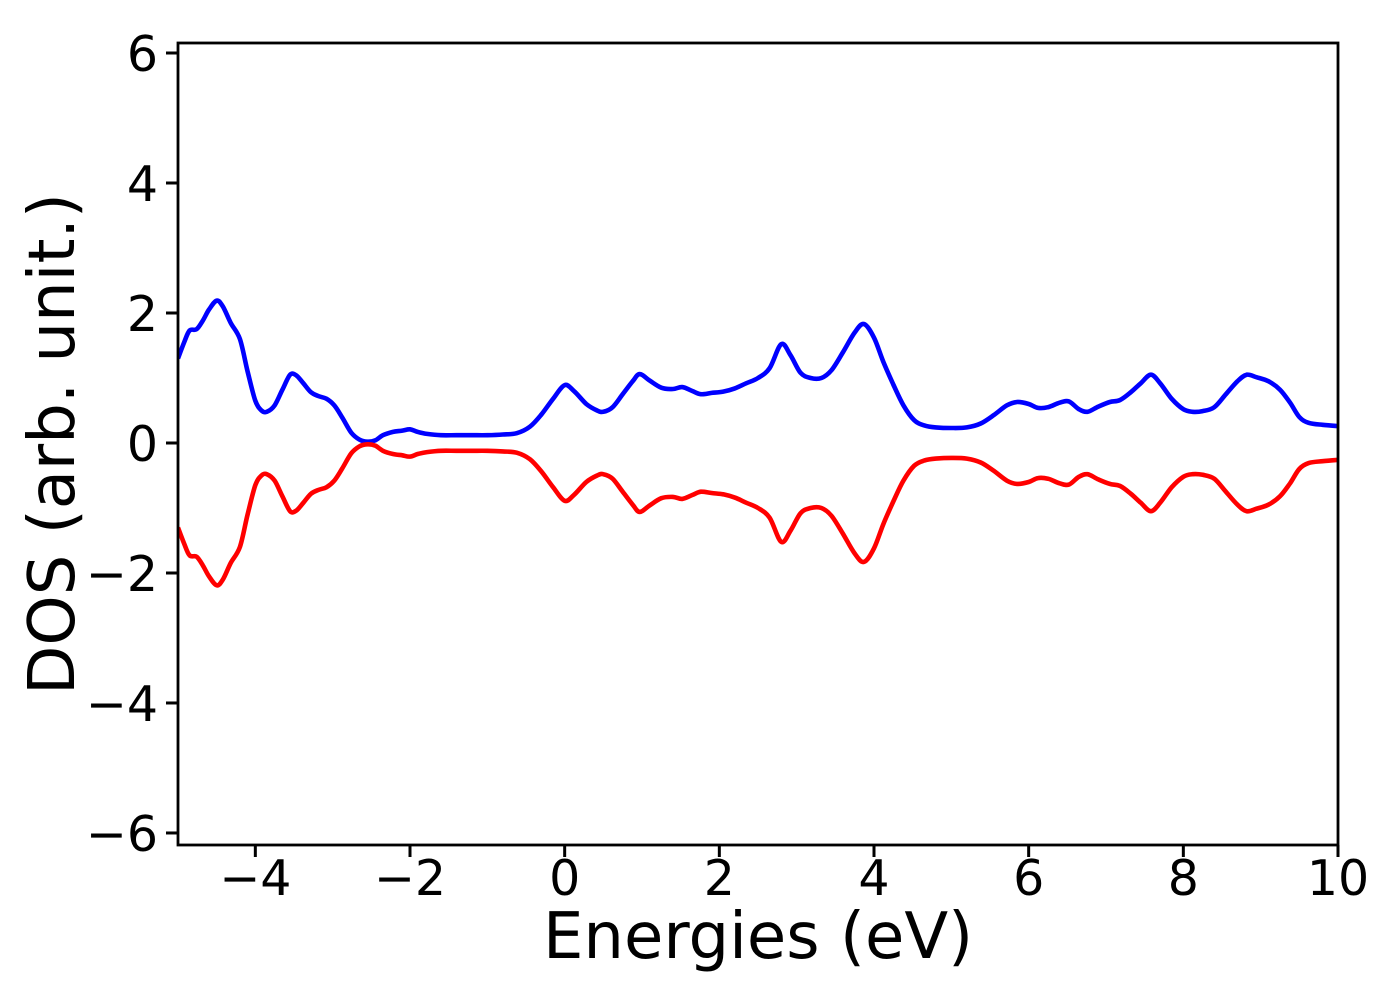 The height and width of the screenshot is (1004, 1400). I want to click on y-tick-label: 4, so click(142, 184).